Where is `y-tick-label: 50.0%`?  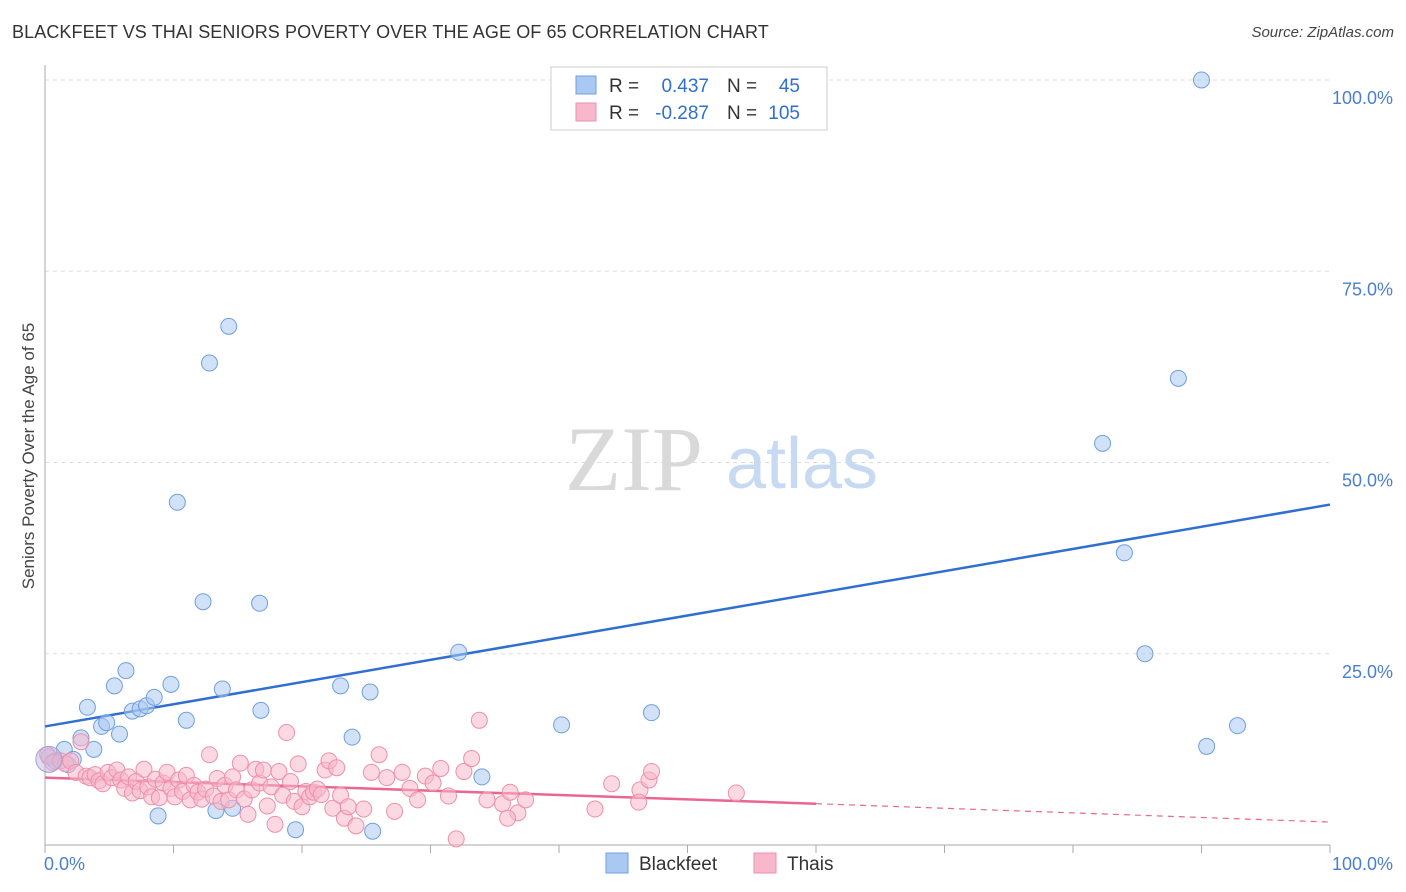
y-tick-label: 50.0% is located at coordinates (1367, 481).